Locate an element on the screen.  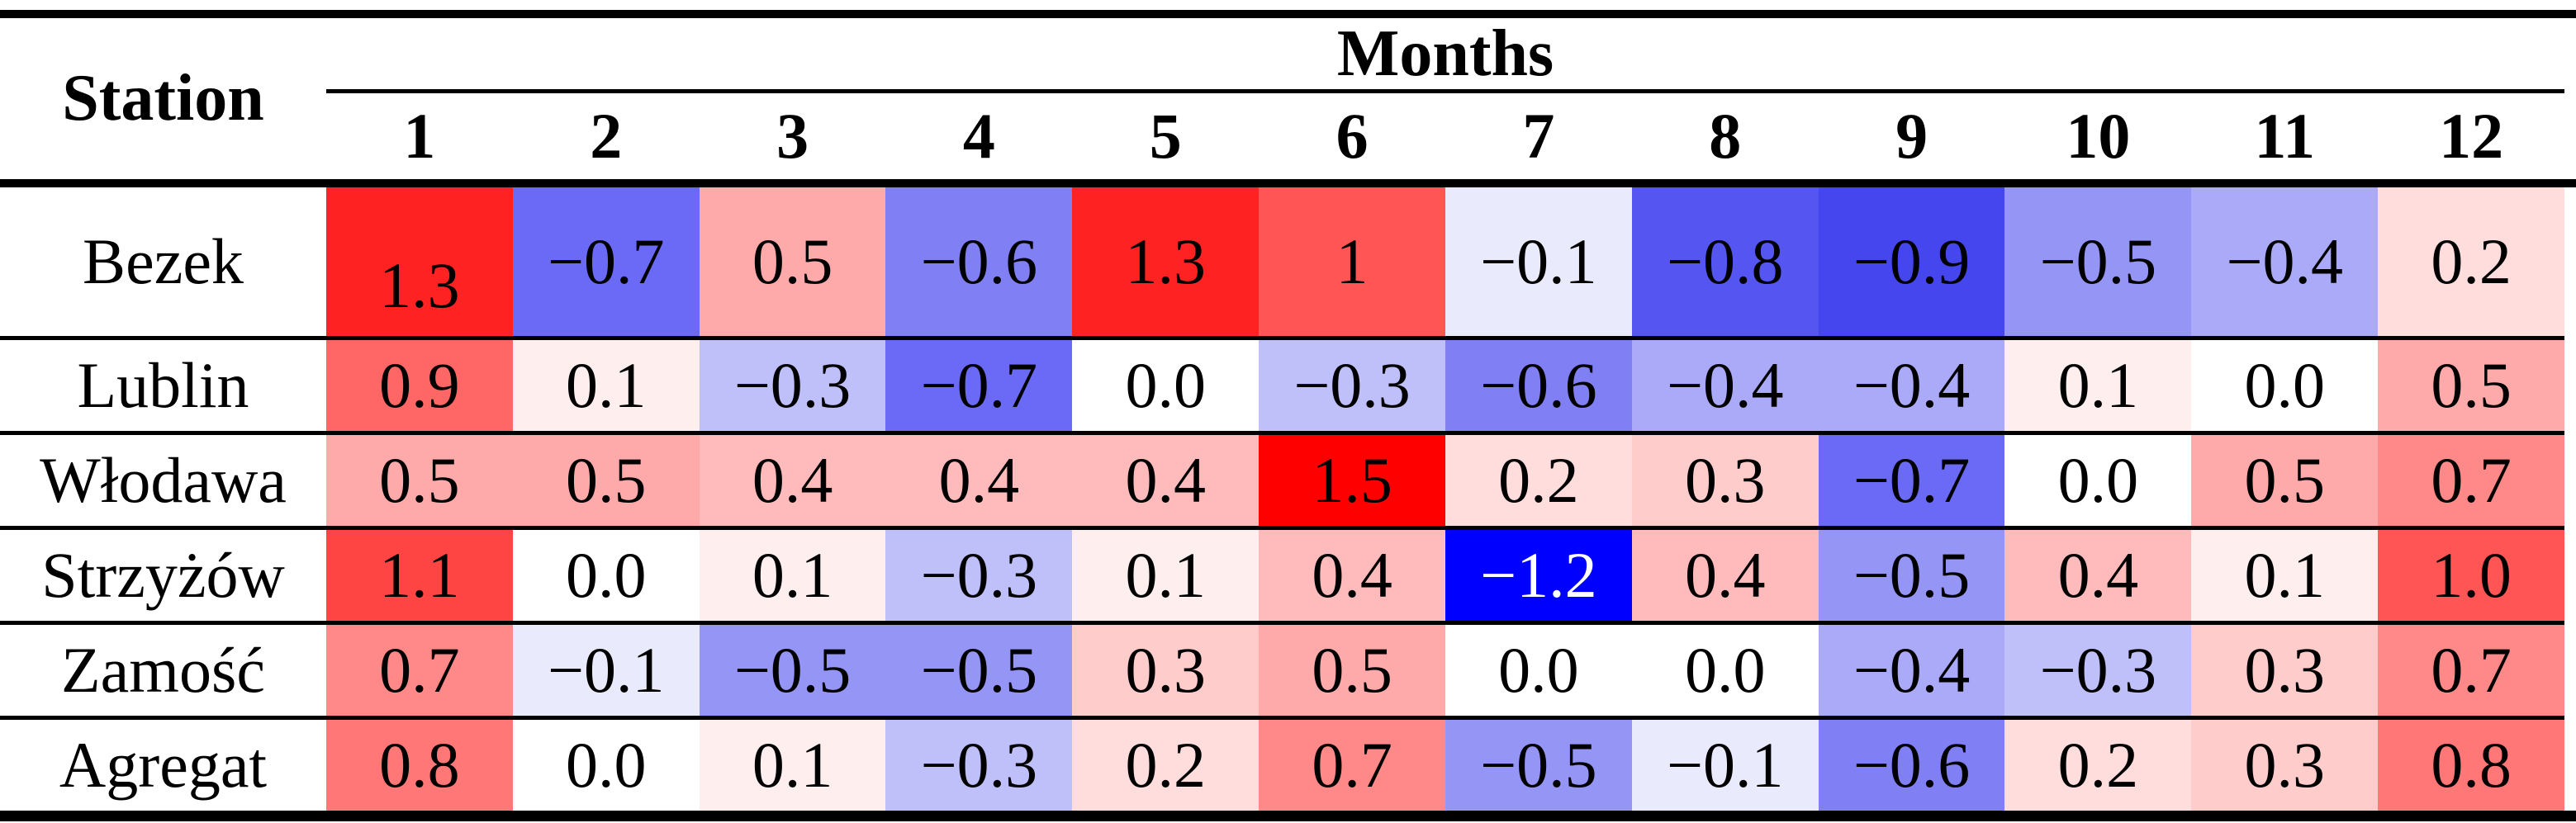
month-column-header: 5 is located at coordinates (1165, 136).